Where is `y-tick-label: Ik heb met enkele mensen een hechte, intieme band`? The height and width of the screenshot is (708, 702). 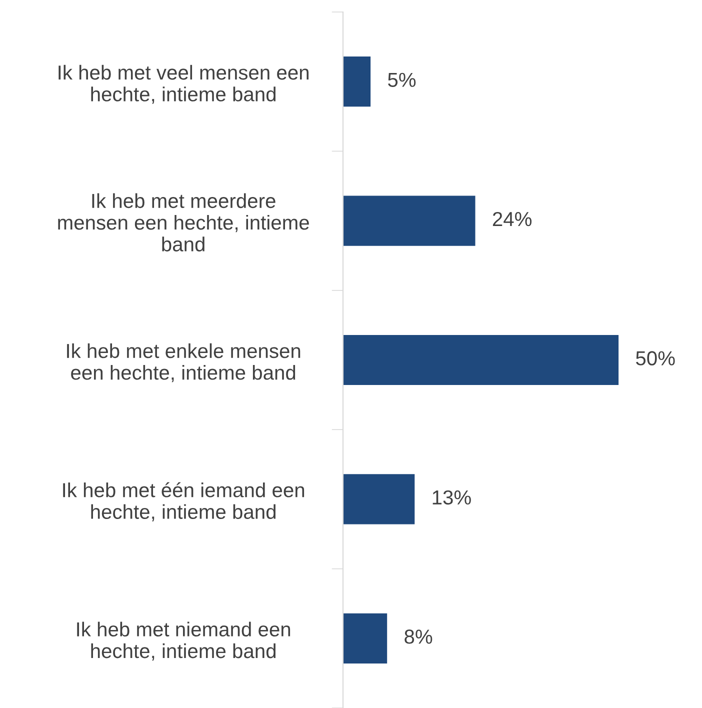
y-tick-label: Ik heb met enkele mensen een hechte, intieme band is located at coordinates (183, 362).